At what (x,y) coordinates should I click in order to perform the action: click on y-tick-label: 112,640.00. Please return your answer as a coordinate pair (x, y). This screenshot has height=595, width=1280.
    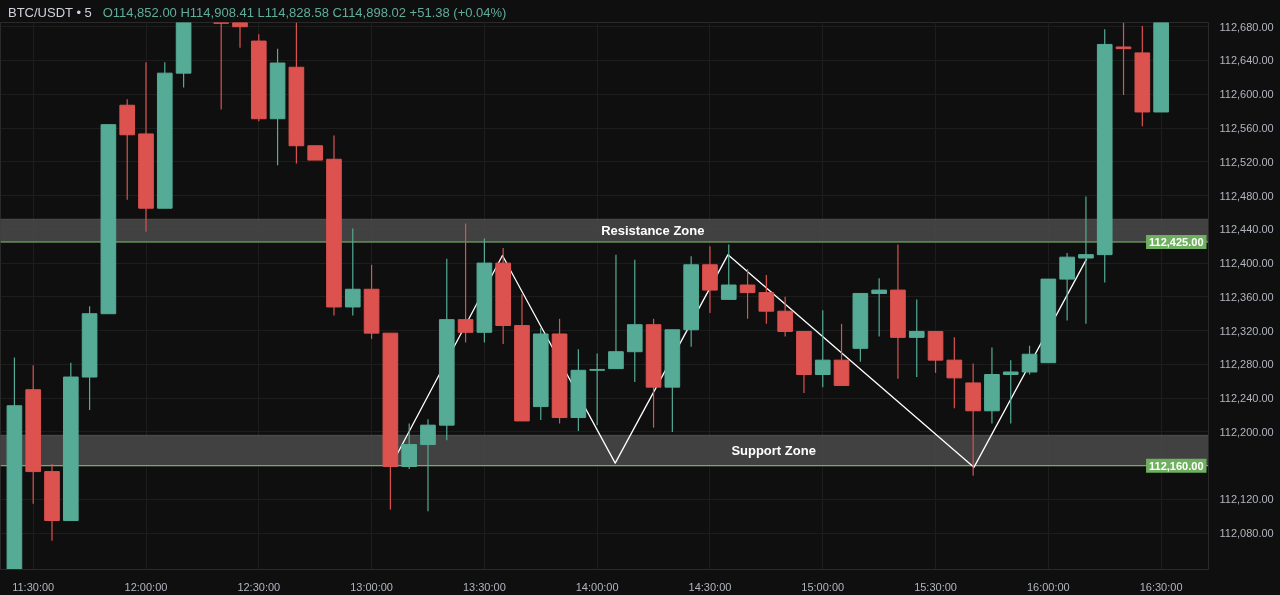
    Looking at the image, I should click on (1246, 60).